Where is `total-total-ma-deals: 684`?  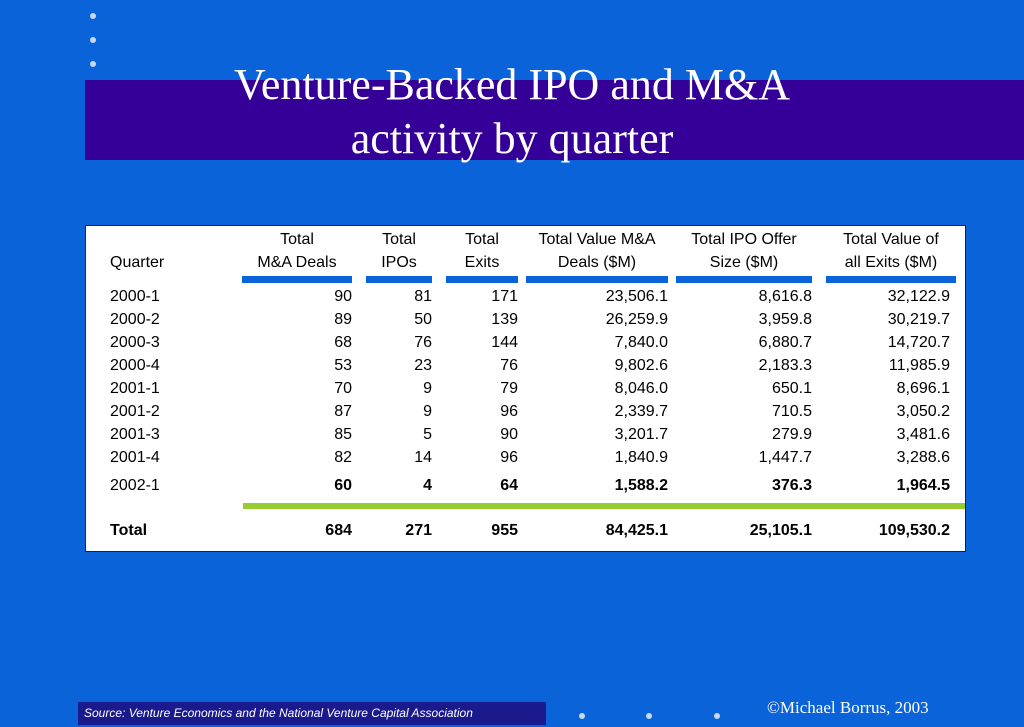
total-total-ma-deals: 684 is located at coordinates (338, 530).